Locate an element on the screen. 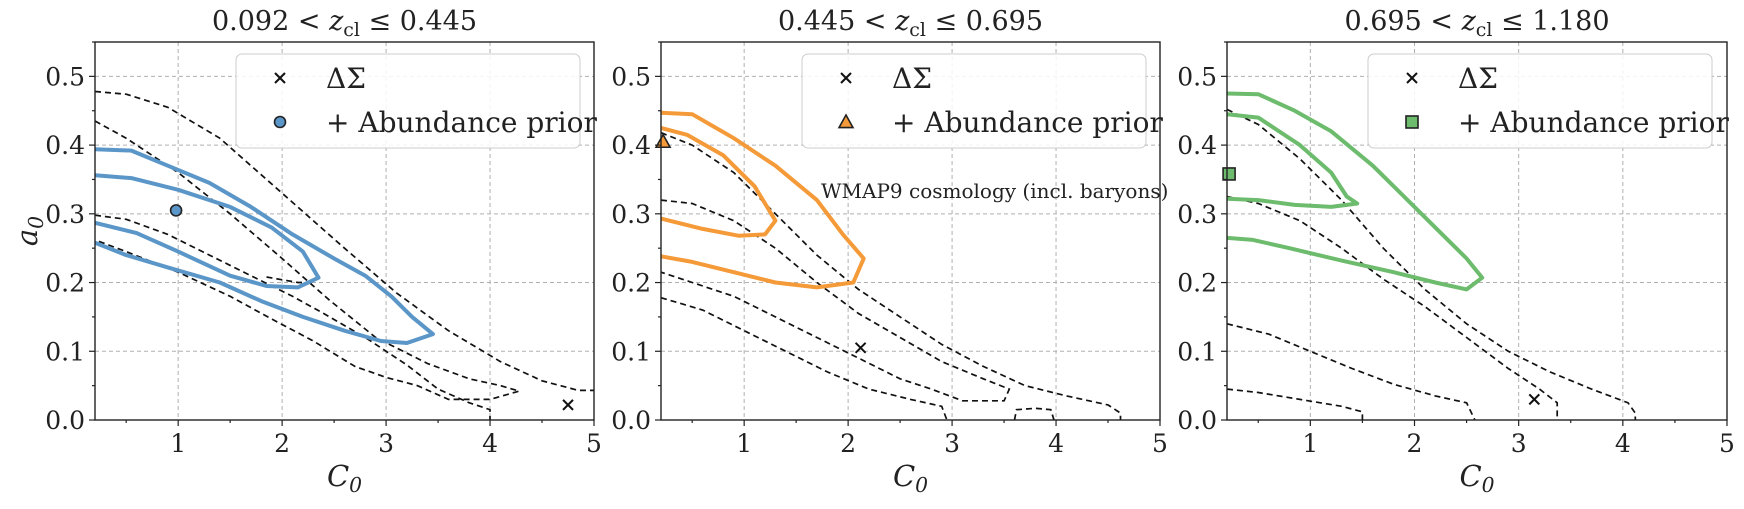 The width and height of the screenshot is (1744, 509). panel-title: 0.695 < zcl ≤ 1.180 is located at coordinates (1476, 23).